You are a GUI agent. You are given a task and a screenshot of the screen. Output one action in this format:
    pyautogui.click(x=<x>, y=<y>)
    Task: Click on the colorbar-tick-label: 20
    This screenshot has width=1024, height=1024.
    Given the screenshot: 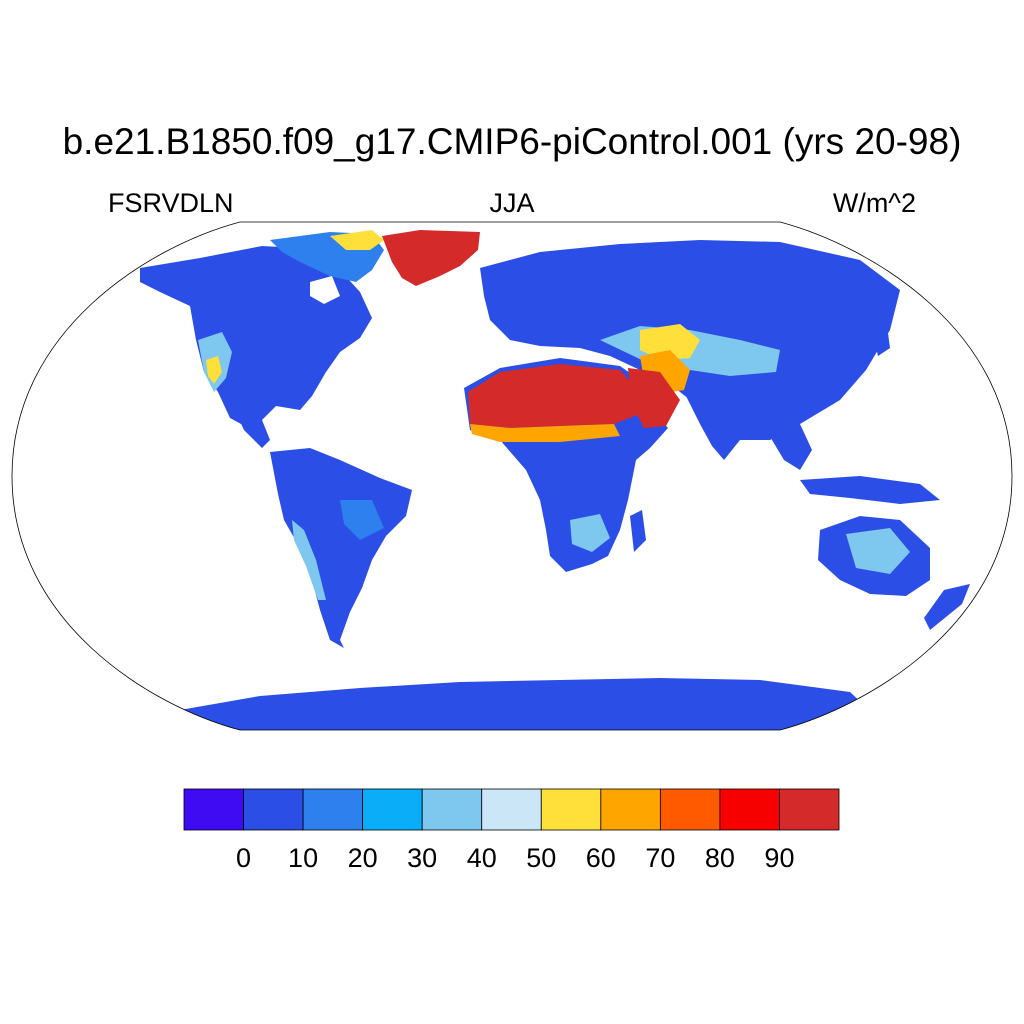 What is the action you would take?
    pyautogui.click(x=362, y=858)
    